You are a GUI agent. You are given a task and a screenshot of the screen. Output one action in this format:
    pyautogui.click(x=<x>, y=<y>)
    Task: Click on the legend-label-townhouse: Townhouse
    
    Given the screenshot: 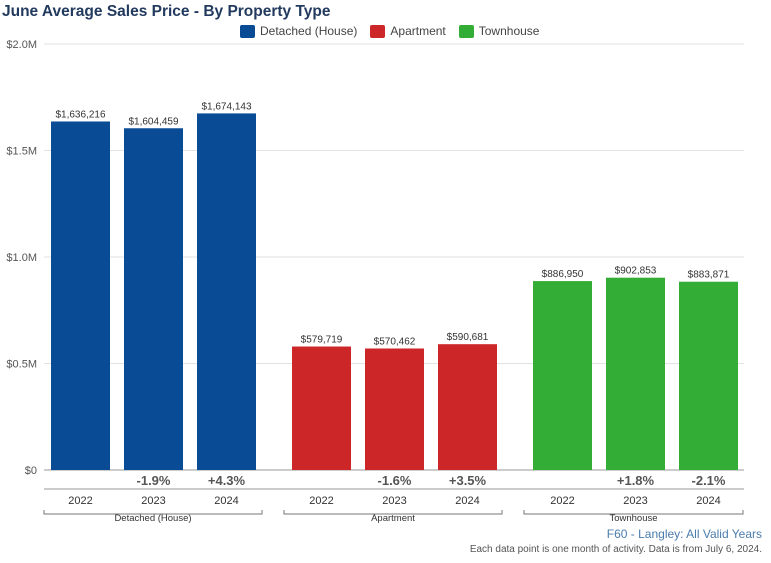 What is the action you would take?
    pyautogui.click(x=509, y=31)
    